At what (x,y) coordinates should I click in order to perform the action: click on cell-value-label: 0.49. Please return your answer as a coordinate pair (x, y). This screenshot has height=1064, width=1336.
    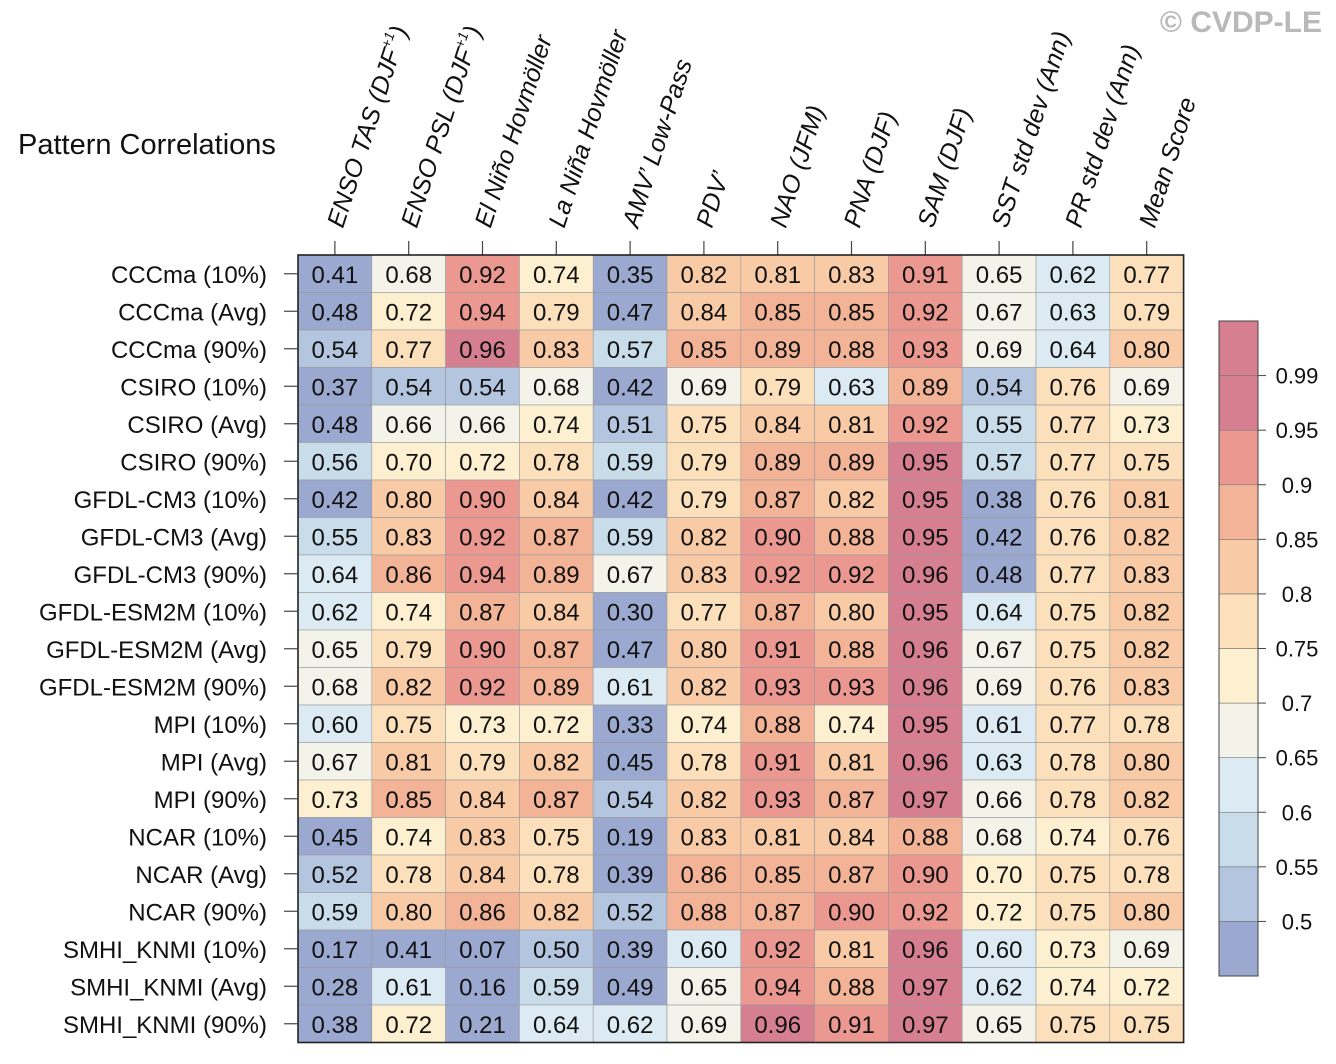
    Looking at the image, I should click on (630, 987).